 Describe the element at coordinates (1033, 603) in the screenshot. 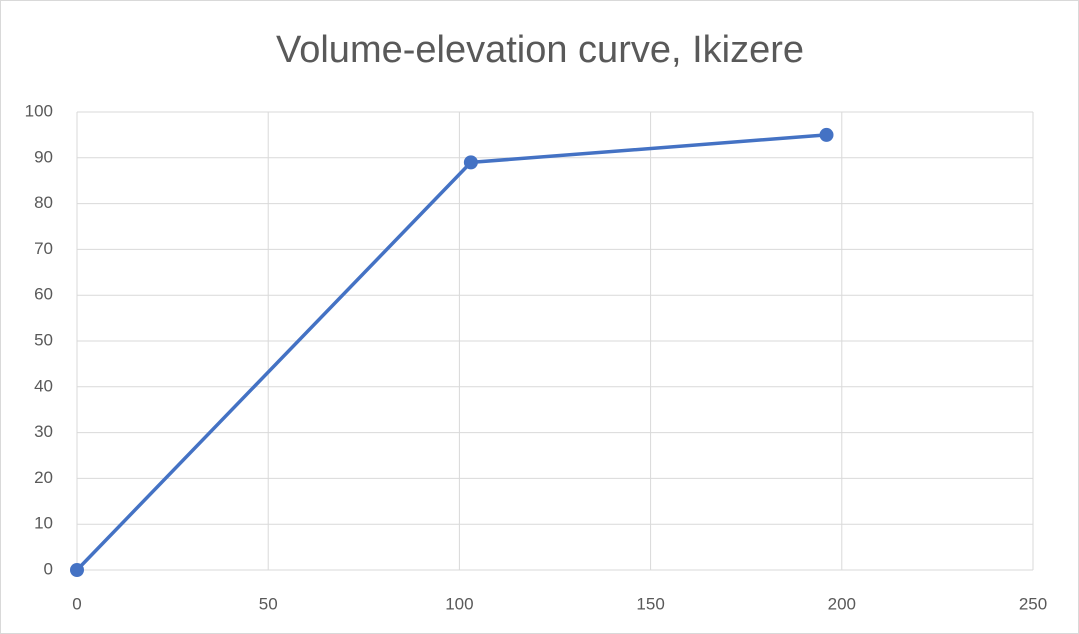

I see `x-tick-label: 250` at that location.